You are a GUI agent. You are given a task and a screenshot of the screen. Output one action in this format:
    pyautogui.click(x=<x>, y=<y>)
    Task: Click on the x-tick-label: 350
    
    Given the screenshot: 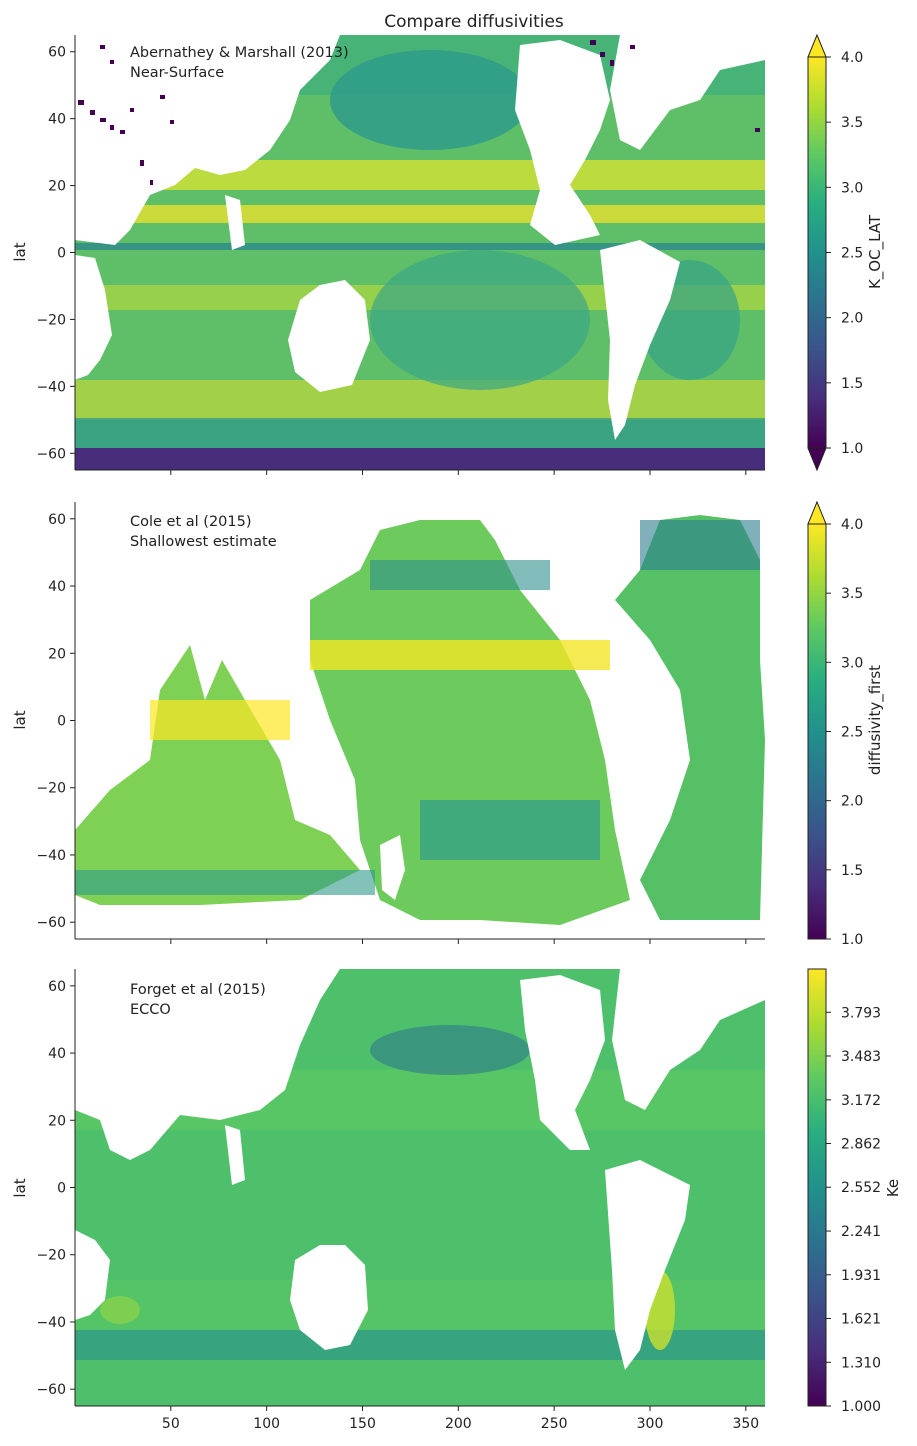 What is the action you would take?
    pyautogui.click(x=745, y=1424)
    